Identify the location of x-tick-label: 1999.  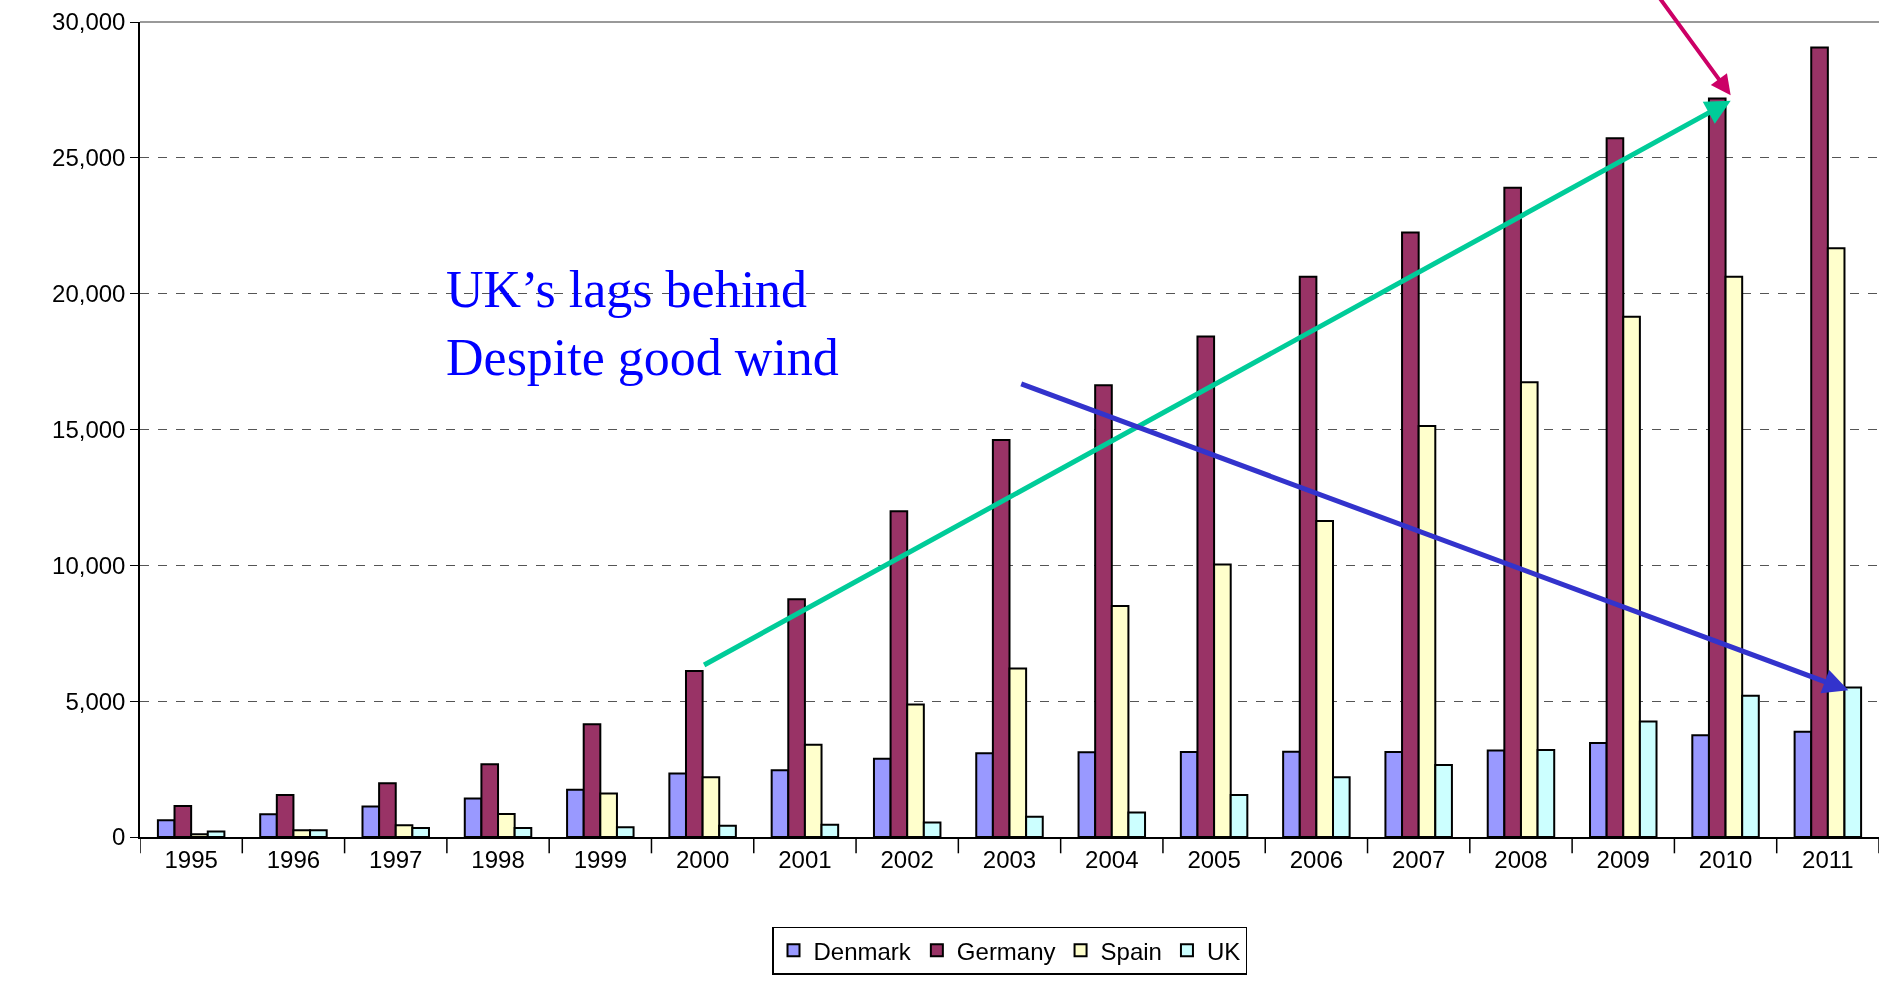
(600, 859).